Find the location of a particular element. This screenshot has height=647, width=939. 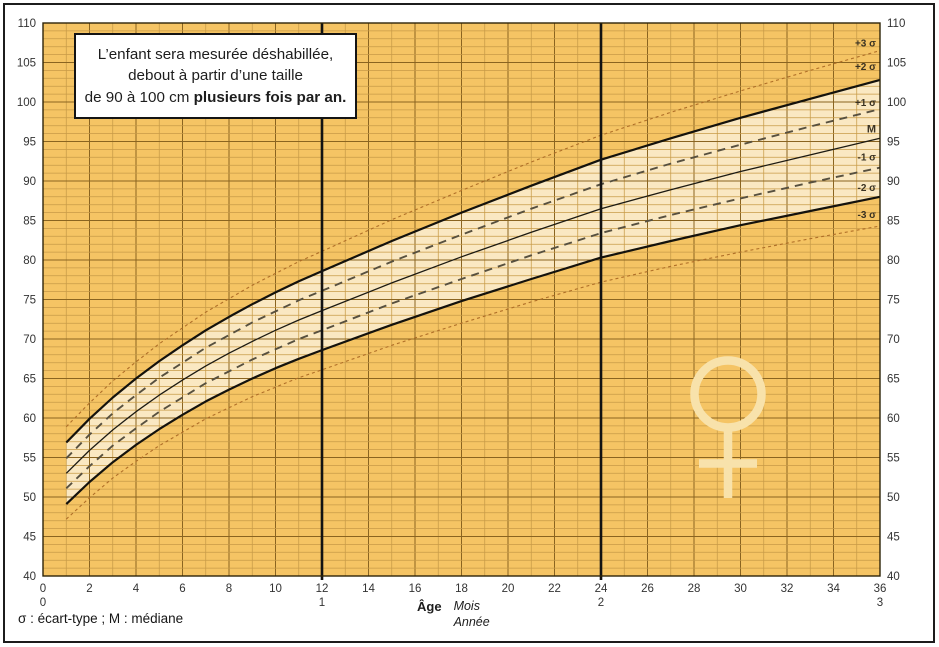

y-tick-left: 80 is located at coordinates (29, 261).